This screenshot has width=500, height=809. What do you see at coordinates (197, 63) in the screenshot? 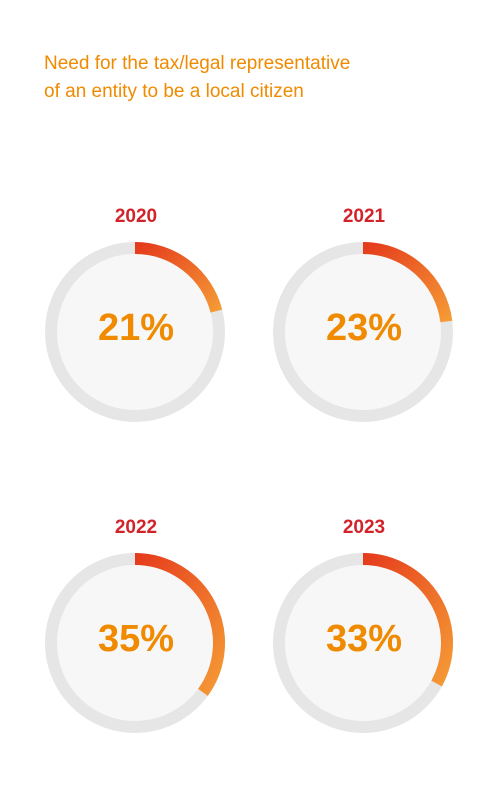
I see `chart-title-line-1: Need for the tax/legal representative` at bounding box center [197, 63].